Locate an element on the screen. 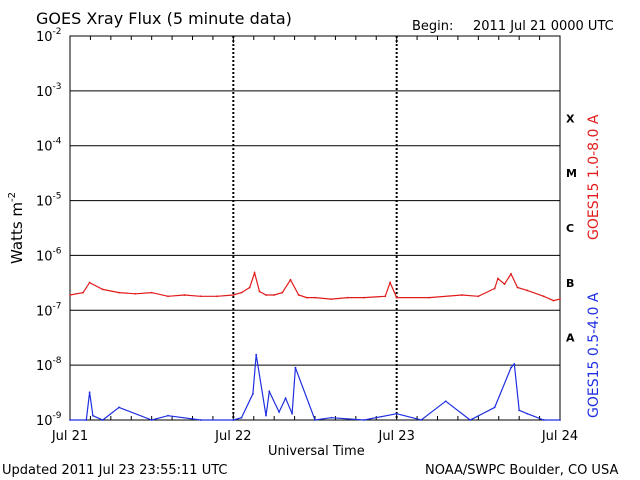  y-tick-label--4: 10⁻⁴ is located at coordinates (49, 146).